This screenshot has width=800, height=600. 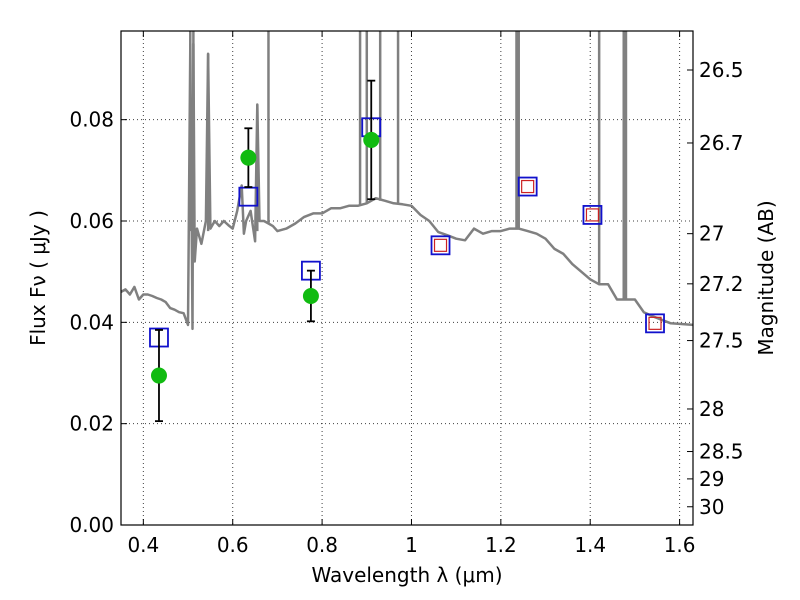 What do you see at coordinates (766, 277) in the screenshot?
I see `right-axis-label: Magnitude (AB)` at bounding box center [766, 277].